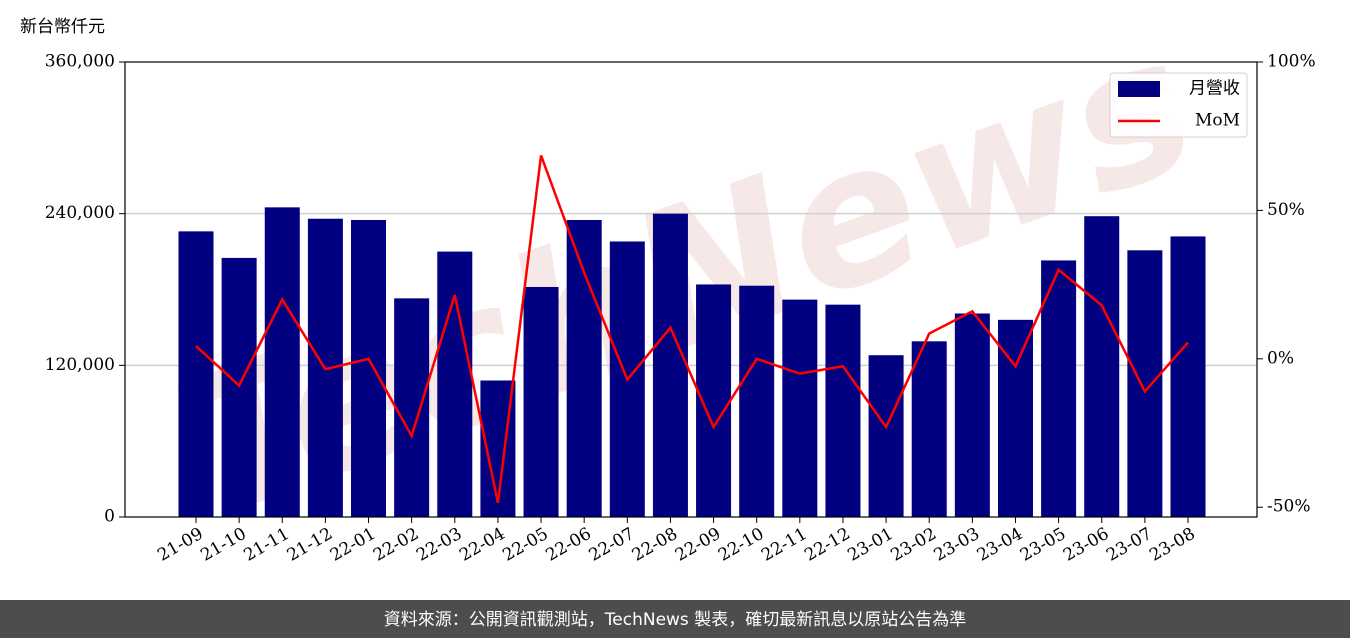  What do you see at coordinates (525, 545) in the screenshot?
I see `x-tick-label: 22-05` at bounding box center [525, 545].